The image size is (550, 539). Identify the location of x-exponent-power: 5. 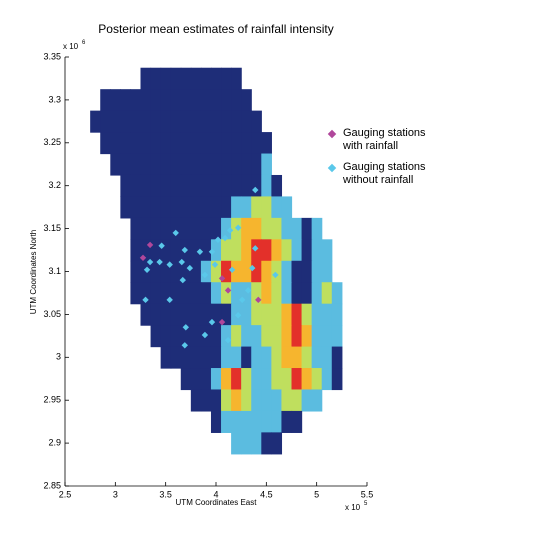
(366, 504).